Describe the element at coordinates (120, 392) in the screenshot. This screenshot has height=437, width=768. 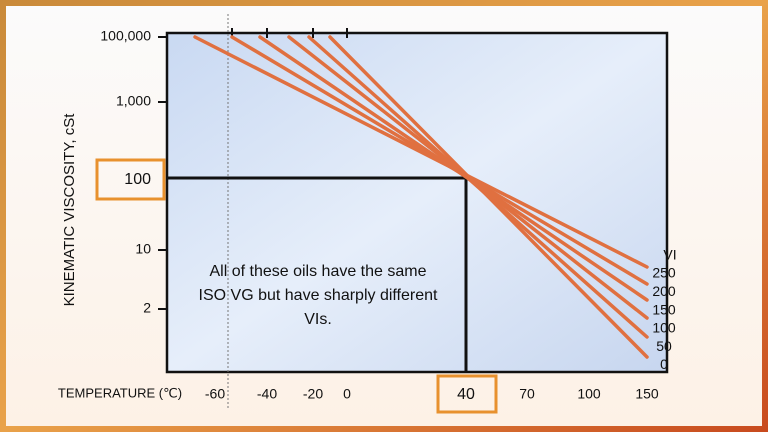
I see `x-axis-title: TEMPERATURE (℃)` at that location.